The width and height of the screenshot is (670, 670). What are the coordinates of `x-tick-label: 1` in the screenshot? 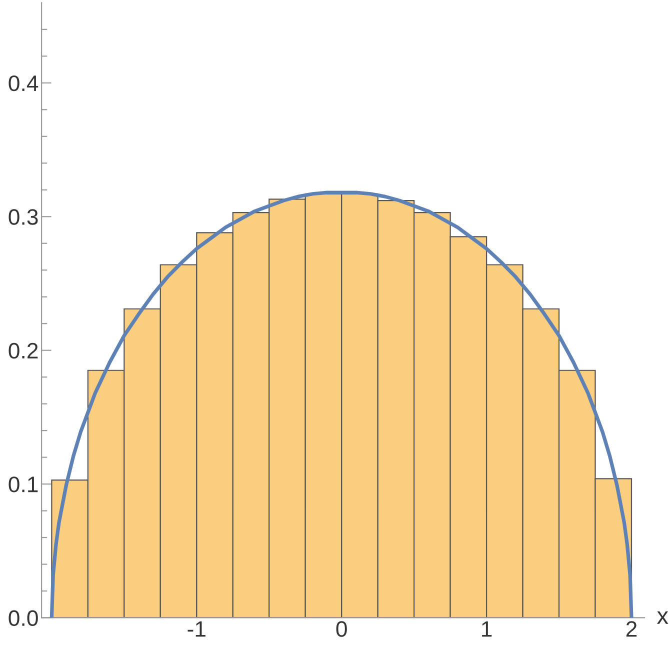 It's located at (487, 629).